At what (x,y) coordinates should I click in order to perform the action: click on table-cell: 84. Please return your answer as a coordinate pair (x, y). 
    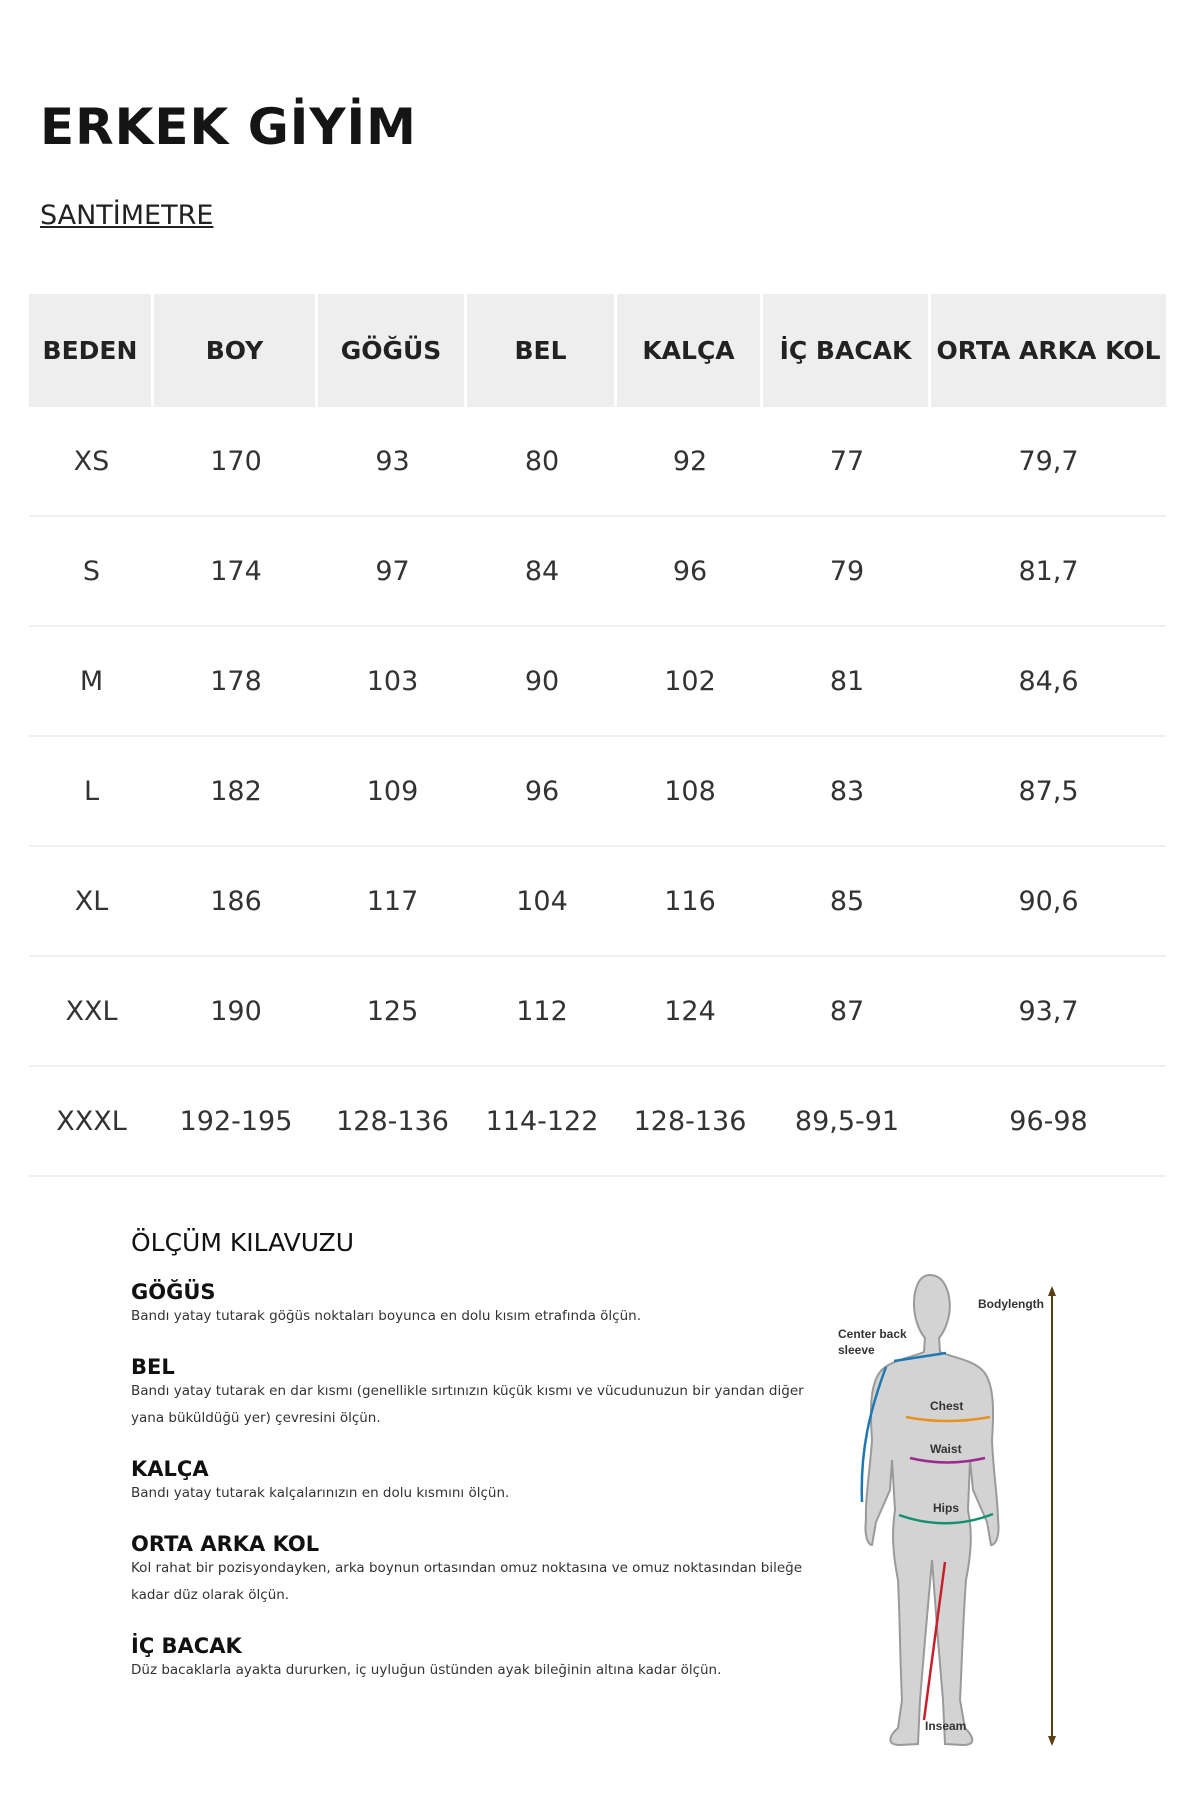
    Looking at the image, I should click on (542, 572).